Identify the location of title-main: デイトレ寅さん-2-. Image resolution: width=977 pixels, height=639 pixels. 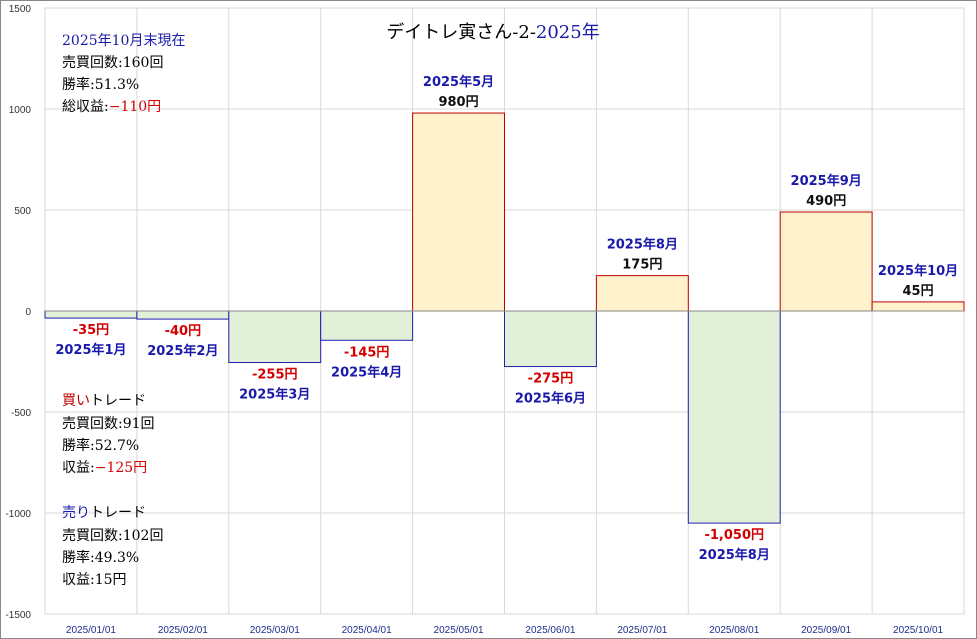
(461, 32).